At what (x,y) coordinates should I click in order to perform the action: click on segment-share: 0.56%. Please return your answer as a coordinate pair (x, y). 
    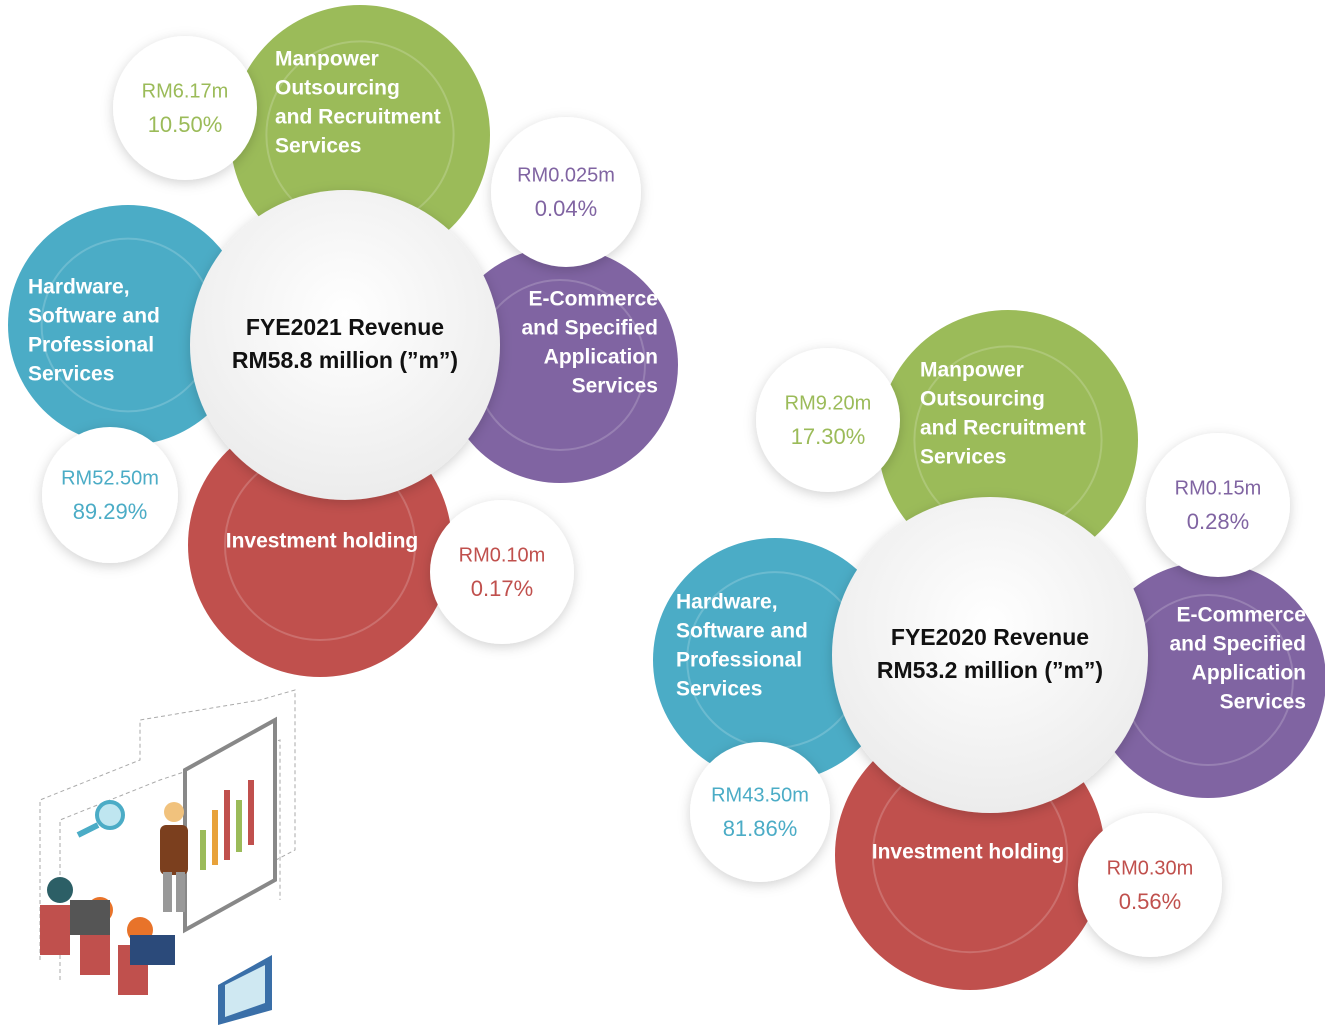
    Looking at the image, I should click on (1150, 901).